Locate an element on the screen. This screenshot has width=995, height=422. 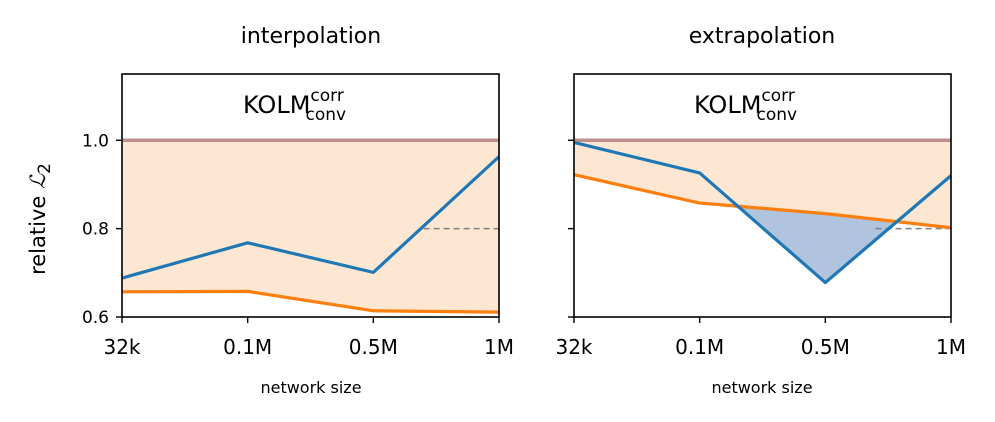
panel-title: extrapolation is located at coordinates (762, 36).